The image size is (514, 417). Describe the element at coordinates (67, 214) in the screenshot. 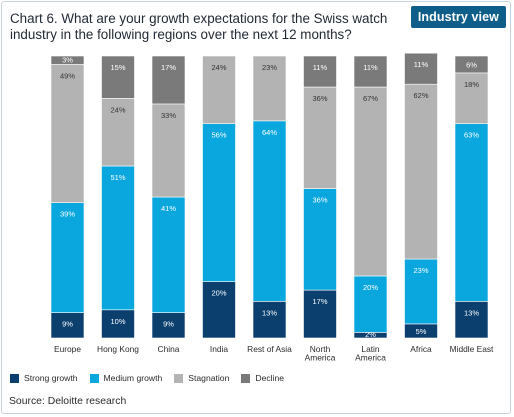

I see `data-label-europe-medium-growth: 39%` at that location.